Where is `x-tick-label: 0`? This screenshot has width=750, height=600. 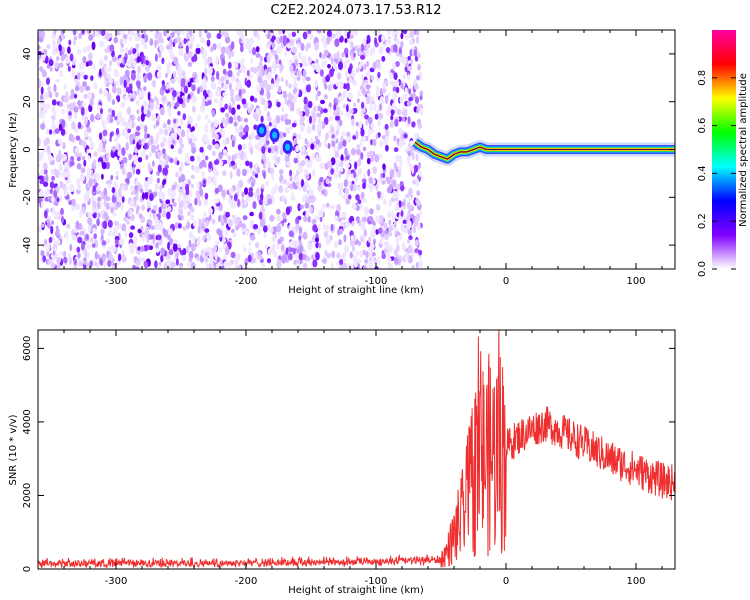 x-tick-label: 0 is located at coordinates (506, 581).